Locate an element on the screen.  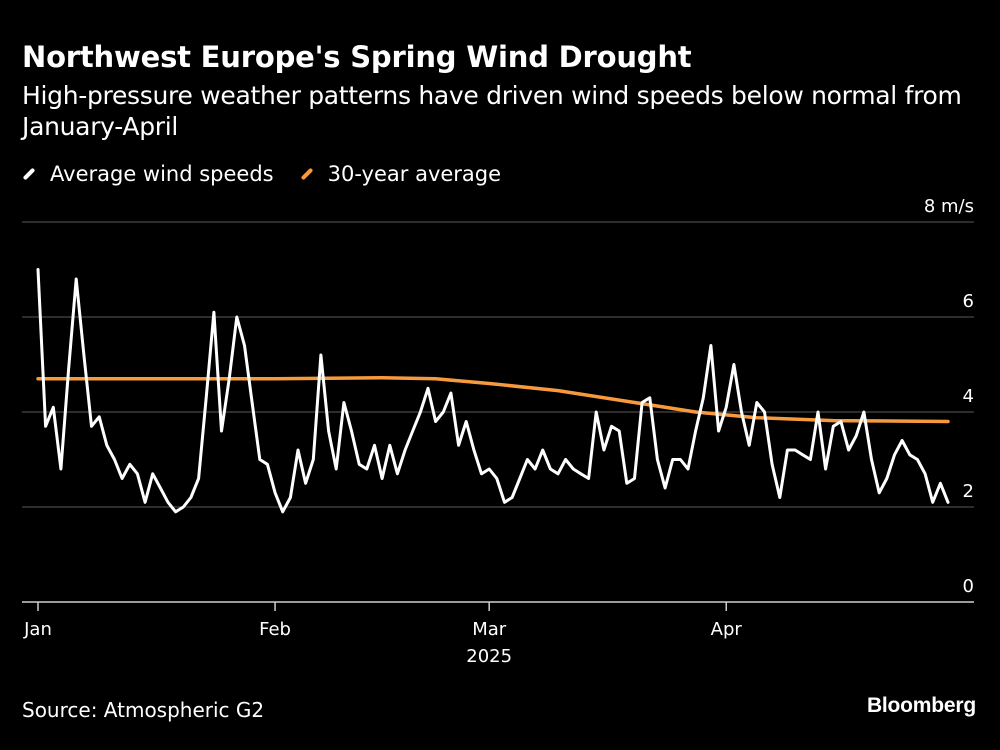
x-axis-year-label: 2025 is located at coordinates (489, 656).